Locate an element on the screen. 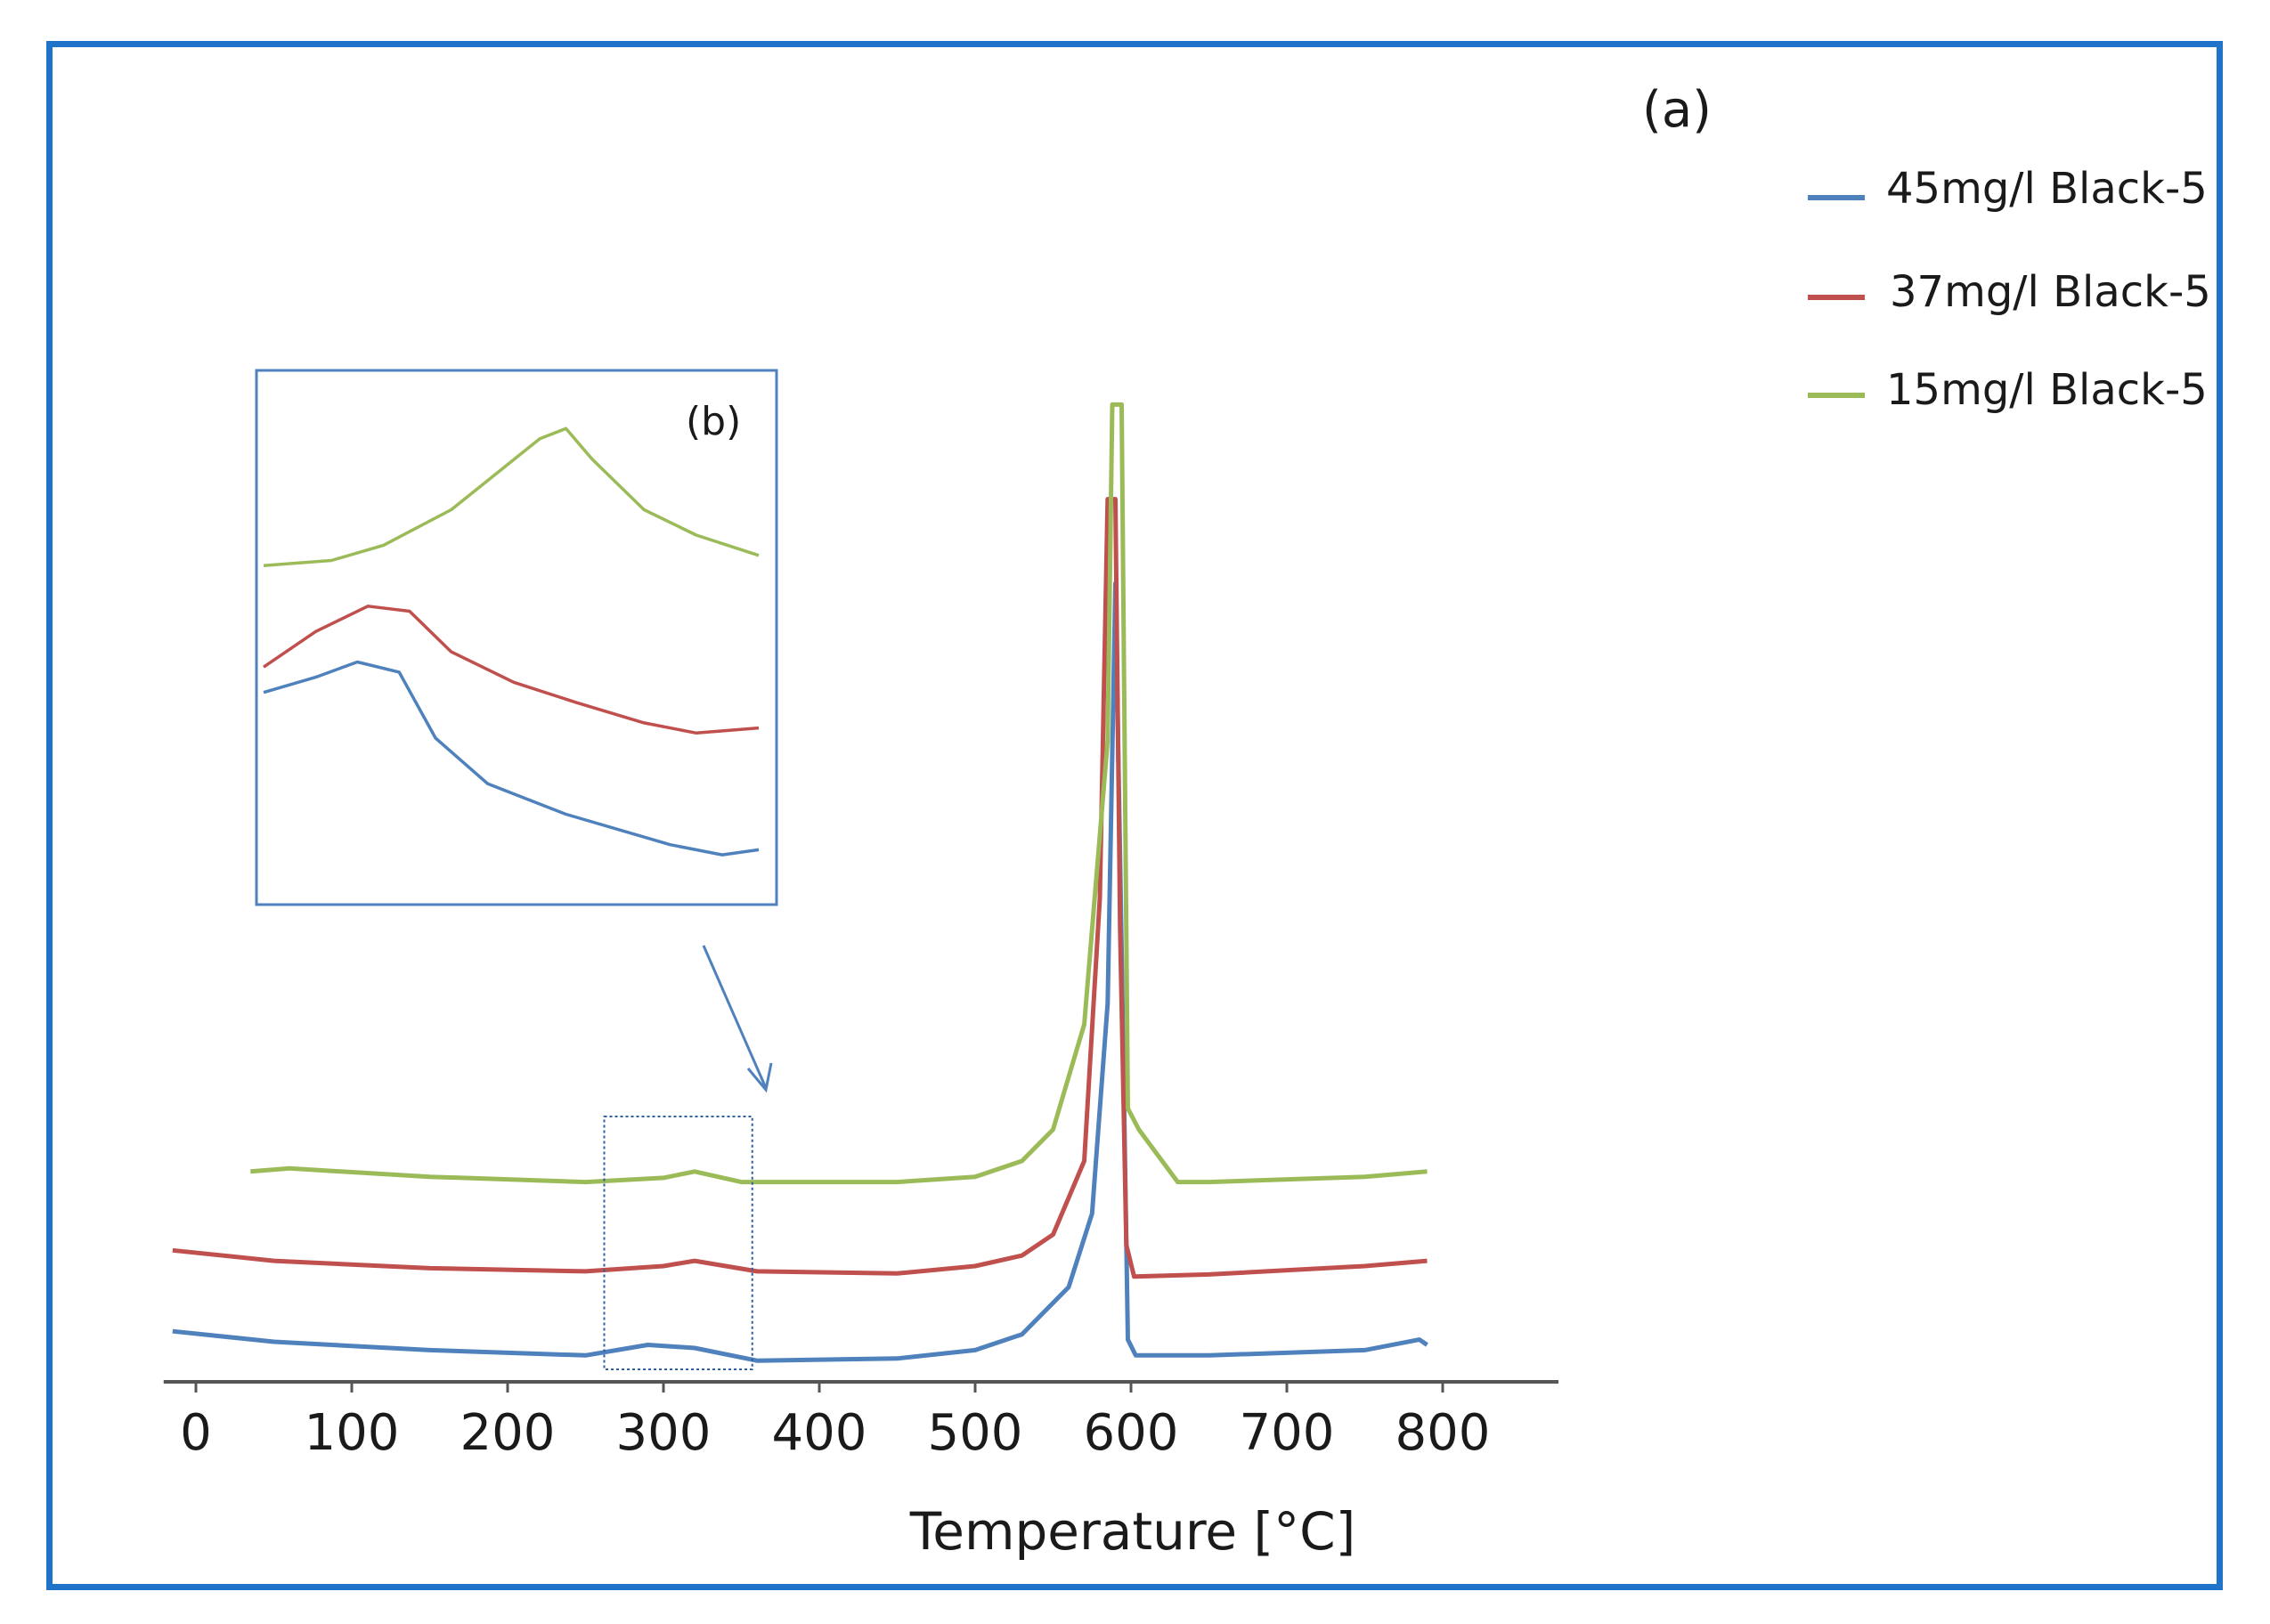 This screenshot has height=1624, width=2270. inset-arrow is located at coordinates (737, 1019).